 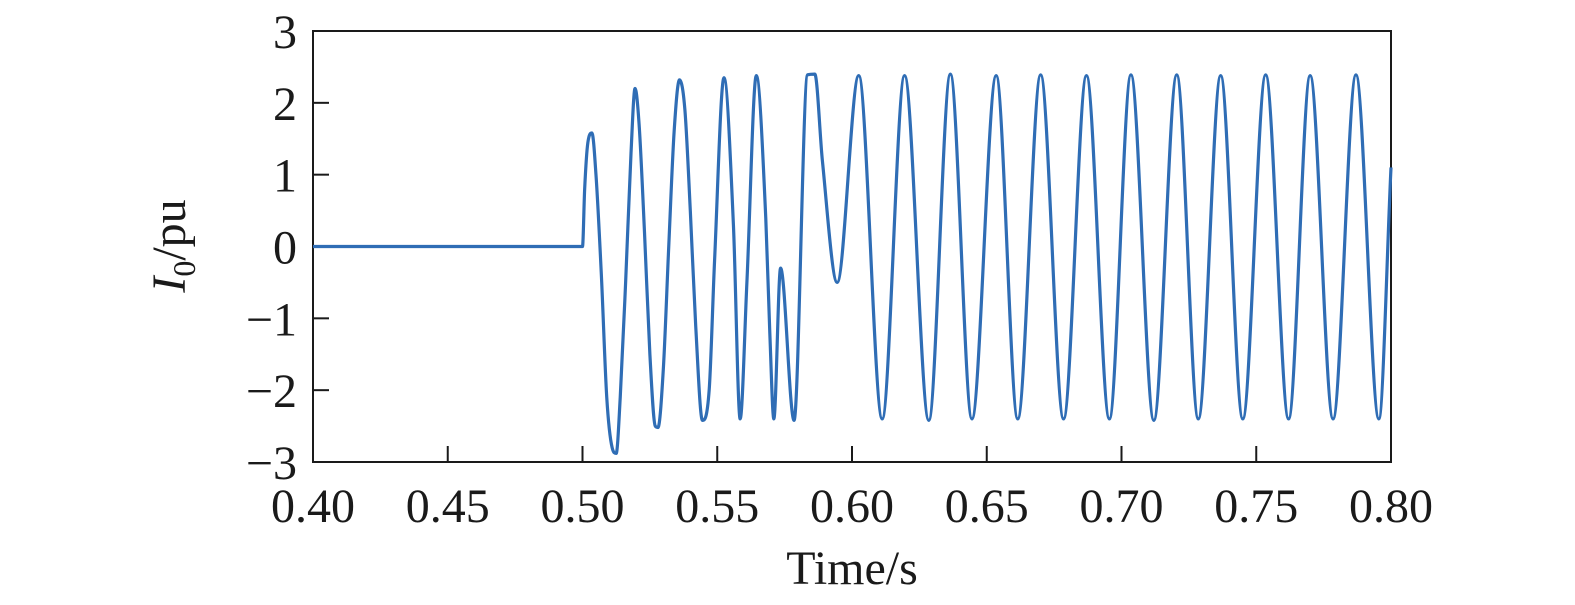 What do you see at coordinates (717, 506) in the screenshot?
I see `x-tick-label: 0.55` at bounding box center [717, 506].